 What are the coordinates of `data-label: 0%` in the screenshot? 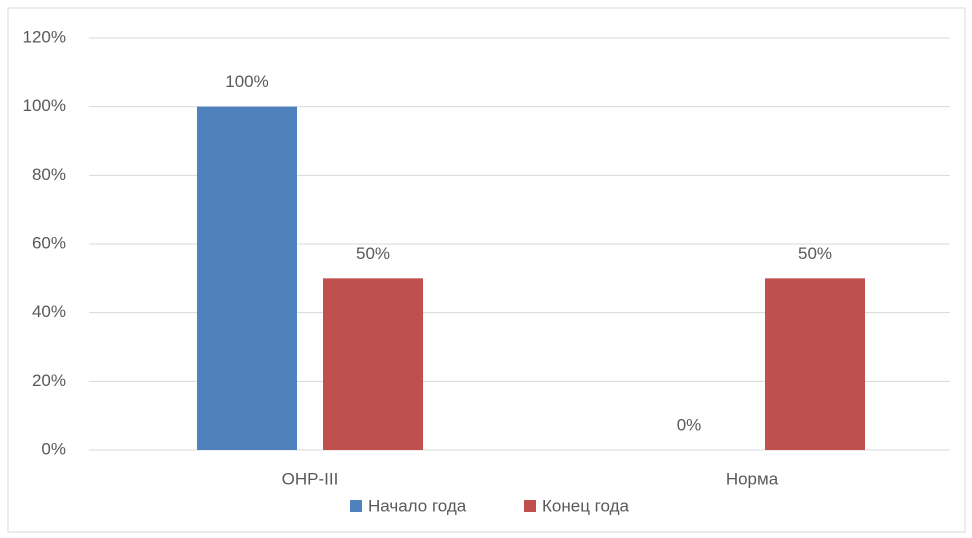 It's located at (689, 424).